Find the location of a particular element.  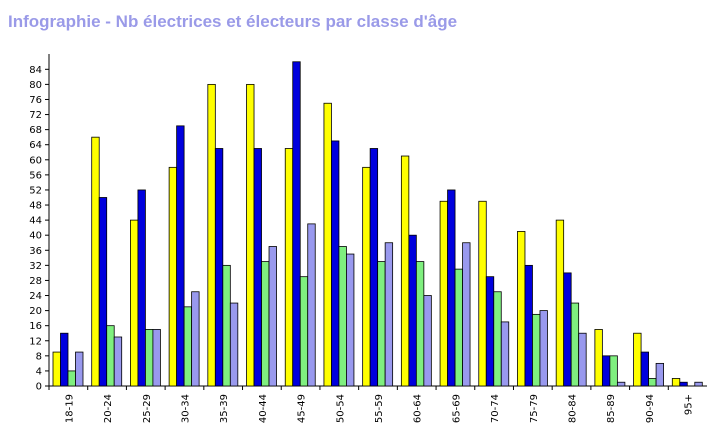

x-tick-label: 55-59 is located at coordinates (379, 408).